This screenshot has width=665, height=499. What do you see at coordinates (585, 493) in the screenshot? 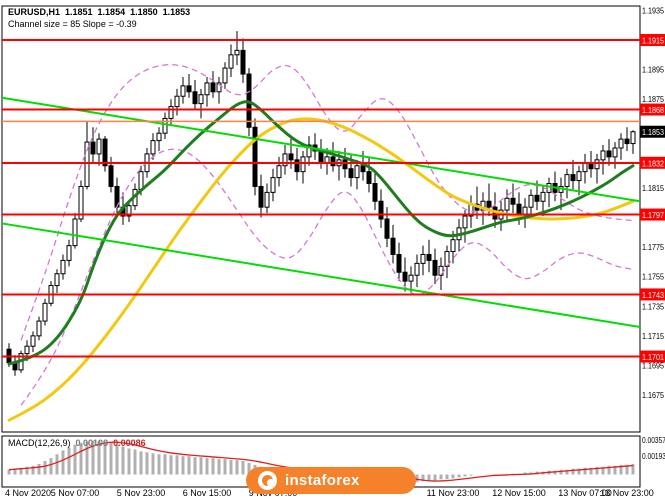
I see `time-axis-label: 13 Nov 07:00` at bounding box center [585, 493].